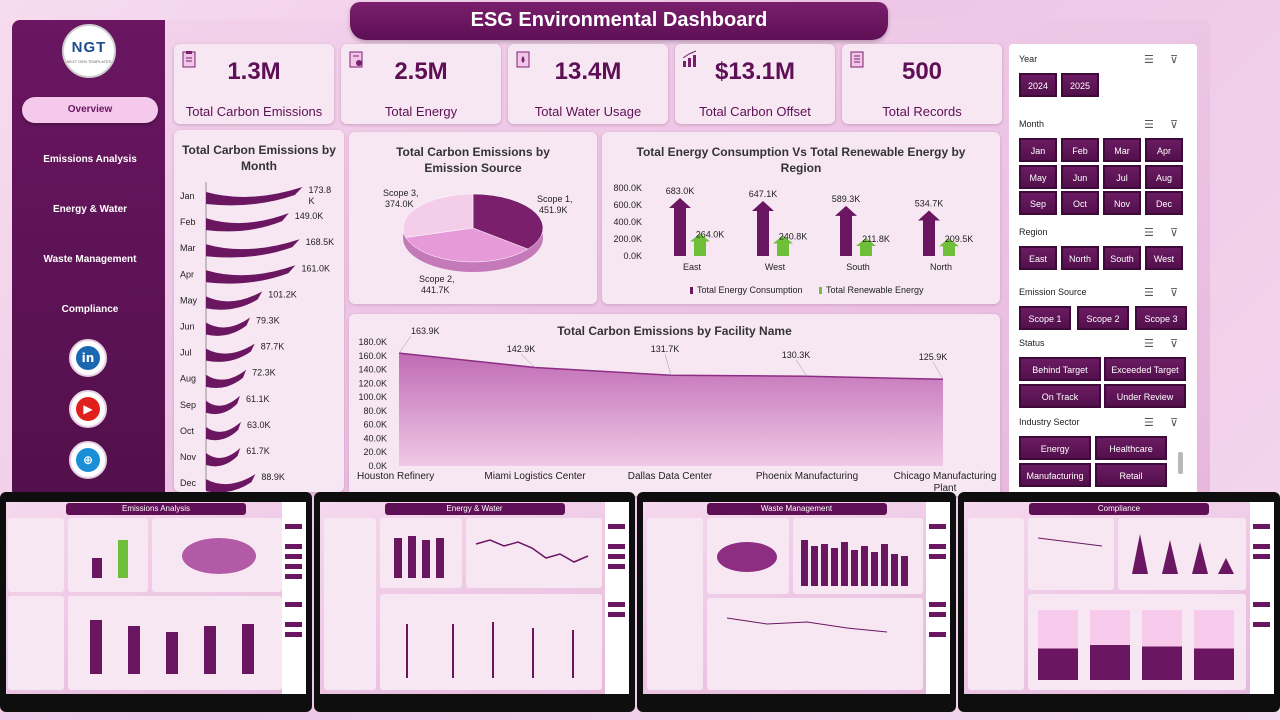 The height and width of the screenshot is (720, 1280). I want to click on thumbnail-compliance: Compliance, so click(1119, 602).